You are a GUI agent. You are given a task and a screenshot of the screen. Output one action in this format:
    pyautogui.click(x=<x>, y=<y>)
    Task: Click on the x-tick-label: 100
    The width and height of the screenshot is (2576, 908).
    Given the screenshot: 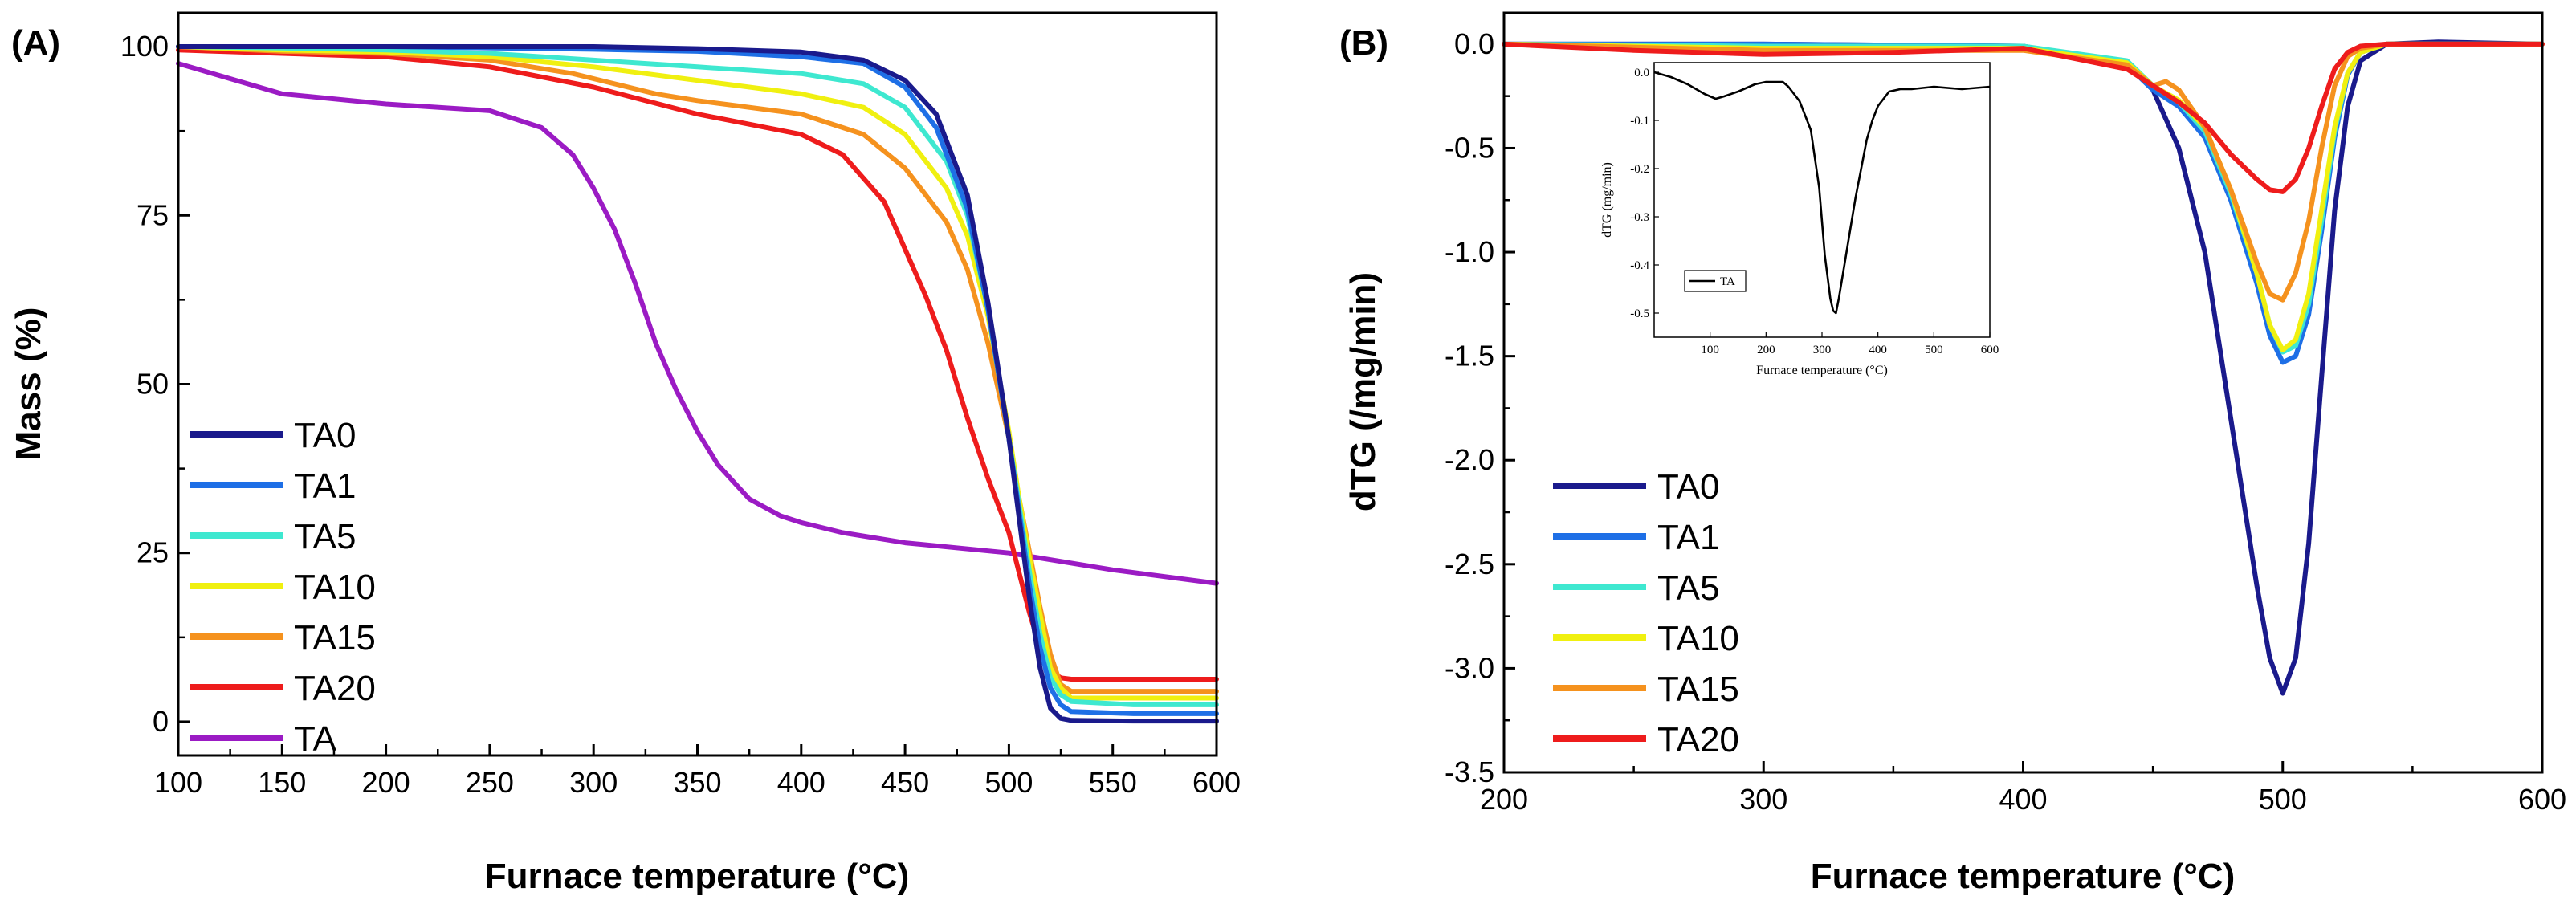 What is the action you would take?
    pyautogui.click(x=178, y=782)
    